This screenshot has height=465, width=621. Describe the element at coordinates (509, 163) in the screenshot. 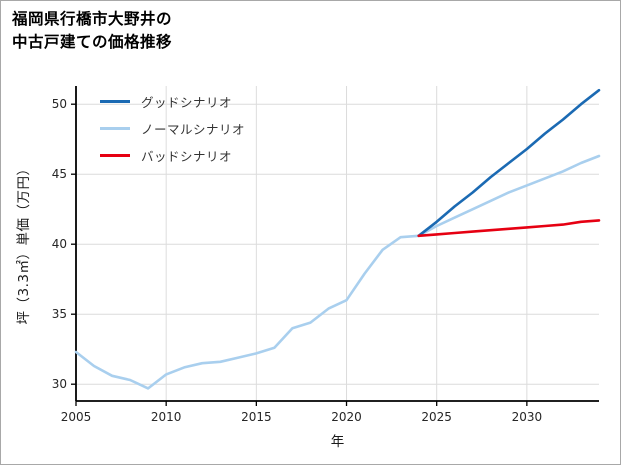

I see `series-line-グッドシナリオ` at that location.